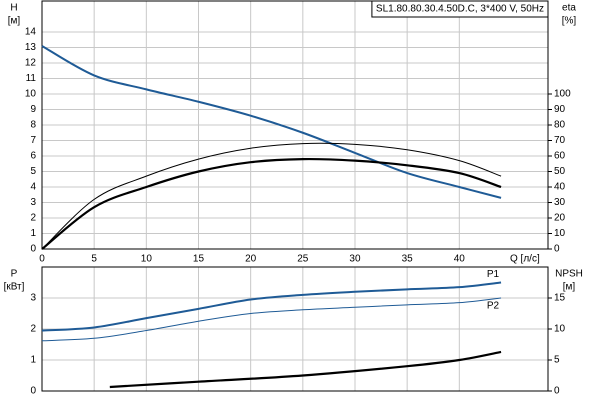 This screenshot has height=400, width=600. I want to click on y2-axis-label: NPSH, so click(569, 274).